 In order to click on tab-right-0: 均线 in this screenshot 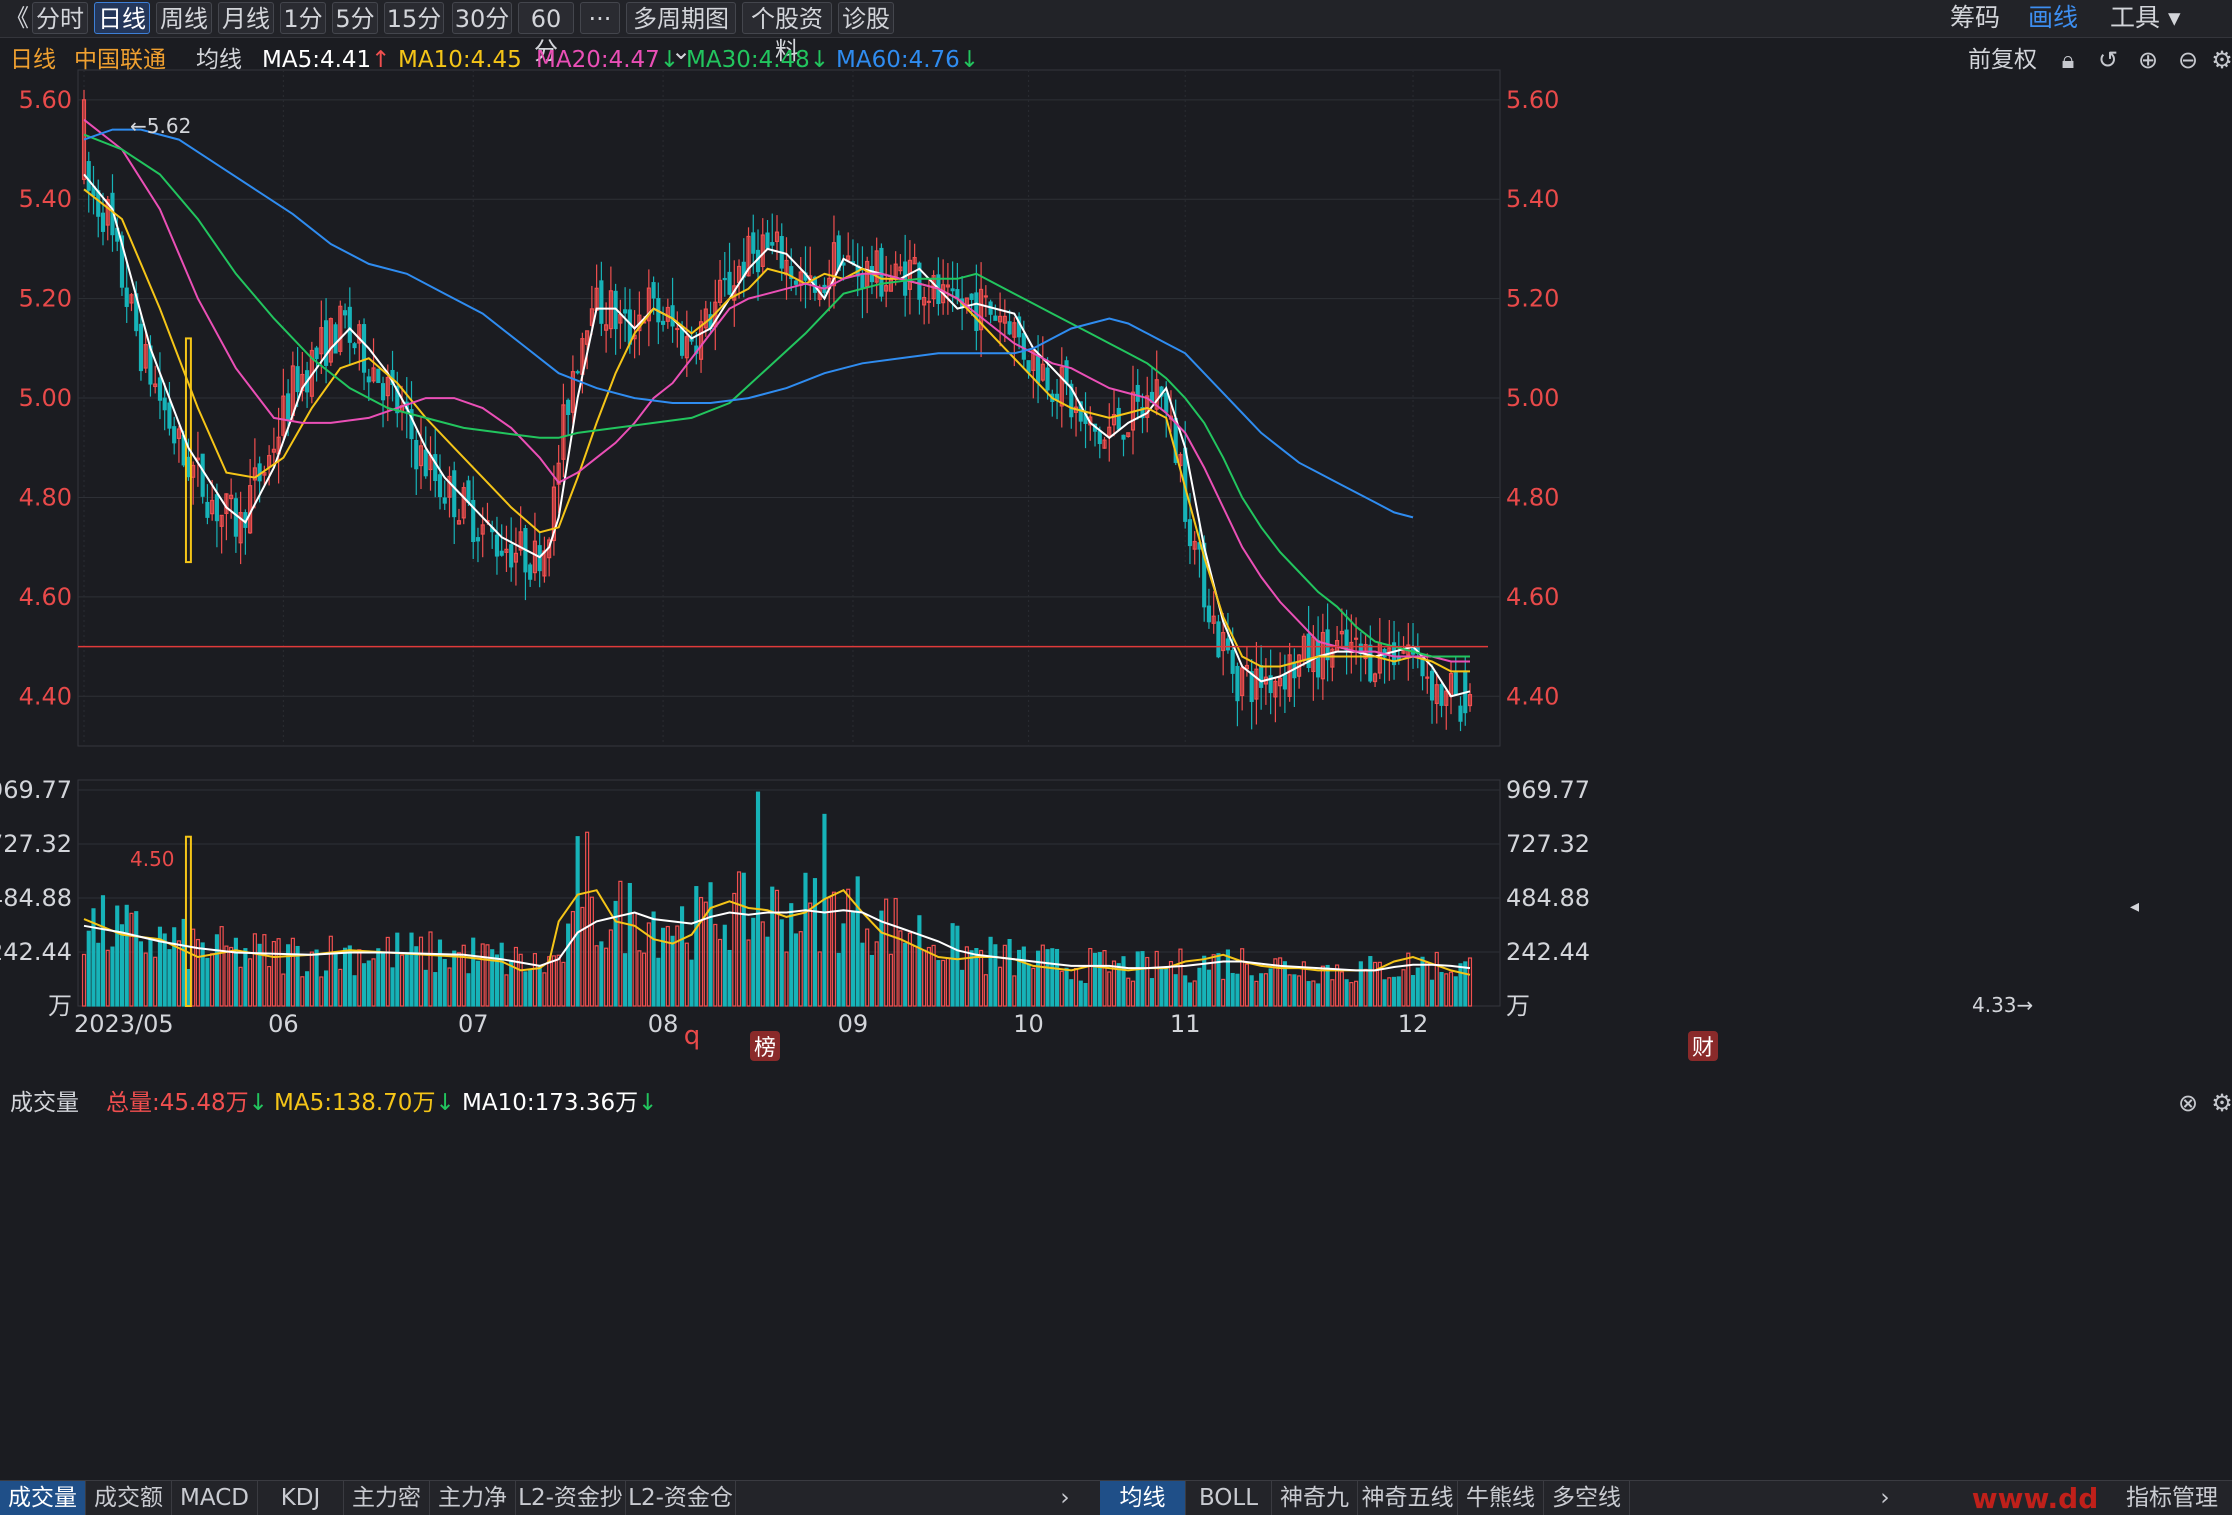, I will do `click(1143, 1498)`.